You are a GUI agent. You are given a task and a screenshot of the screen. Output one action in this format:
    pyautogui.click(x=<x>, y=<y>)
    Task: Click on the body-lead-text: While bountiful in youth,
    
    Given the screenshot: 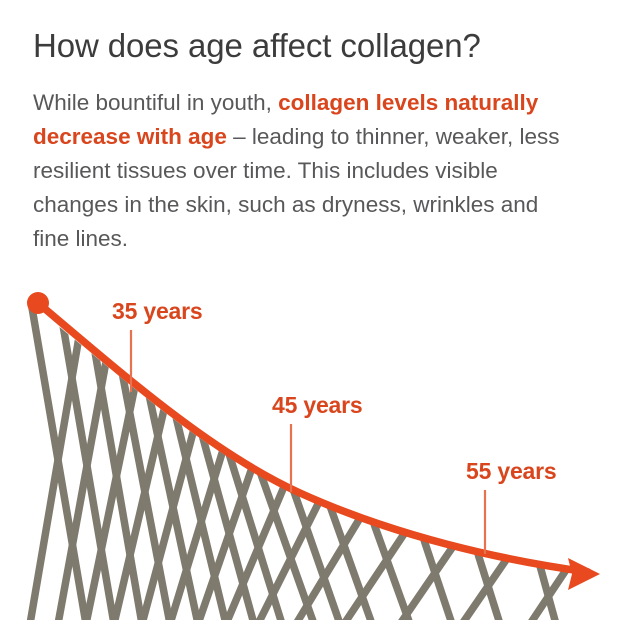 What is the action you would take?
    pyautogui.click(x=156, y=102)
    